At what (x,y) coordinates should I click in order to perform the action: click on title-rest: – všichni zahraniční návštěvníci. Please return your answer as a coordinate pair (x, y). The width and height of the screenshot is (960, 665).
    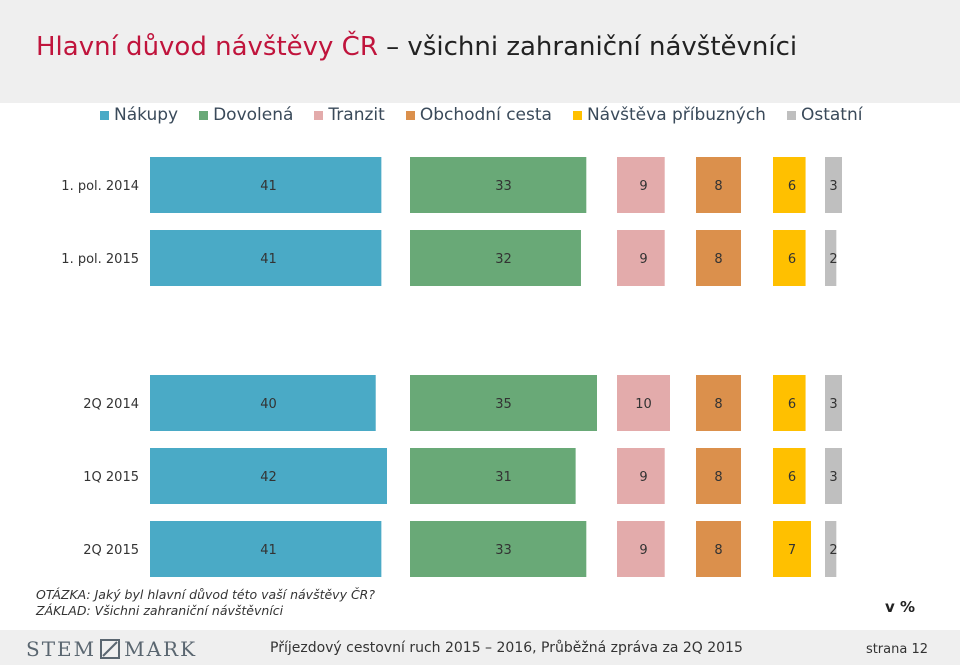
    Looking at the image, I should click on (587, 47).